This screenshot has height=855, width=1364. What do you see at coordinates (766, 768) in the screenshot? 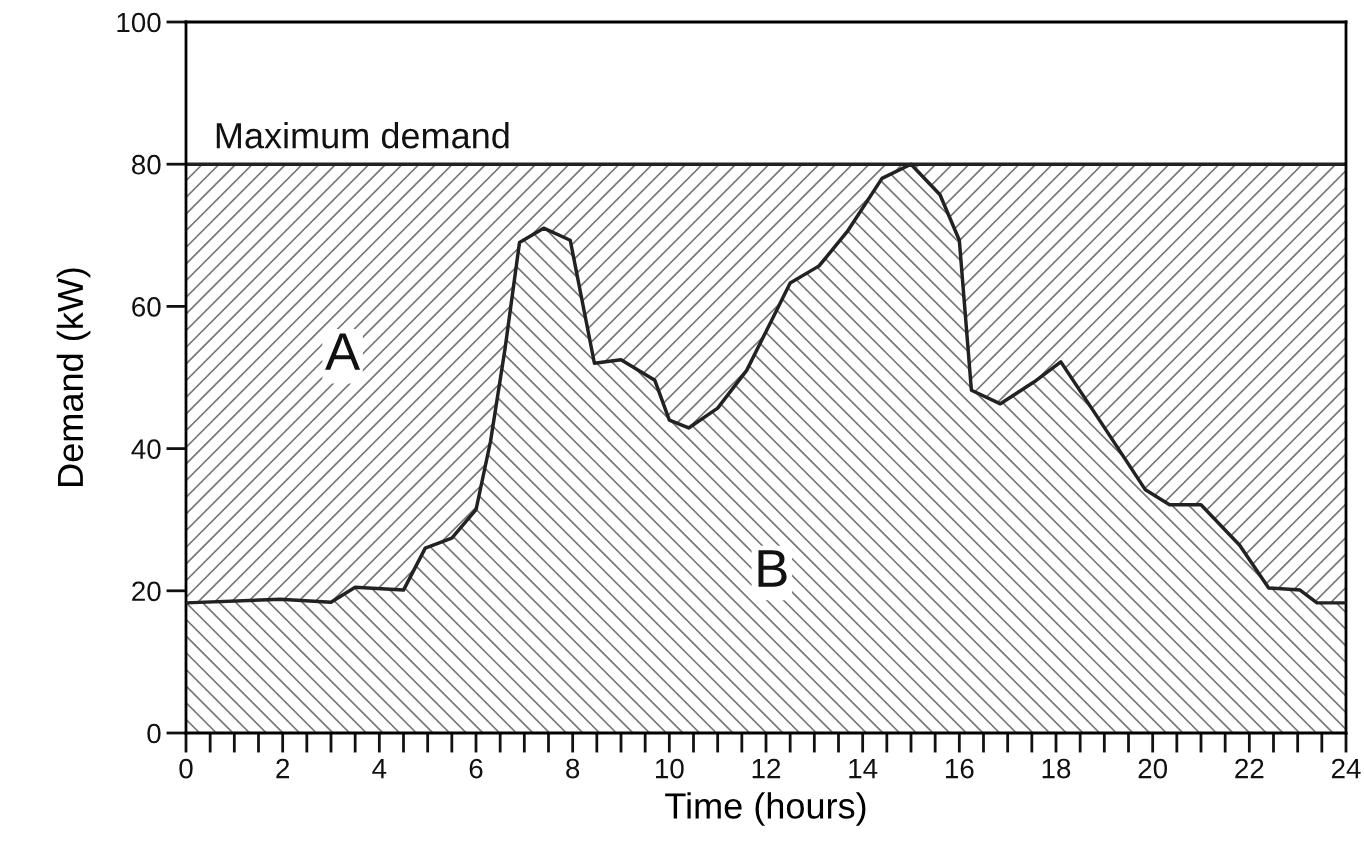
I see `x-tick-label: 12` at bounding box center [766, 768].